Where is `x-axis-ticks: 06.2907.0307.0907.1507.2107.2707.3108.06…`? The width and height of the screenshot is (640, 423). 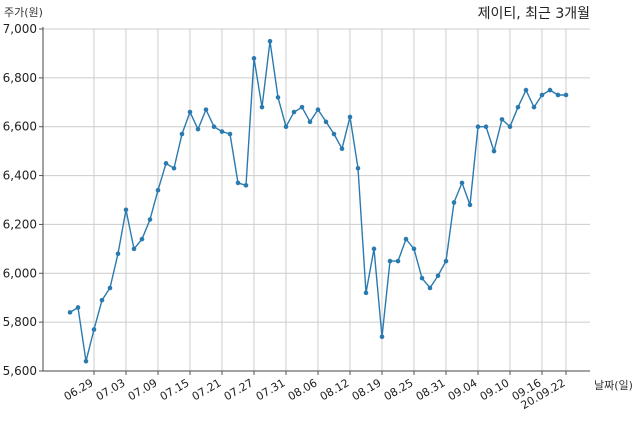 x-axis-ticks: 06.2907.0307.0907.1507.2107.2707.3108.06… is located at coordinates (315, 391).